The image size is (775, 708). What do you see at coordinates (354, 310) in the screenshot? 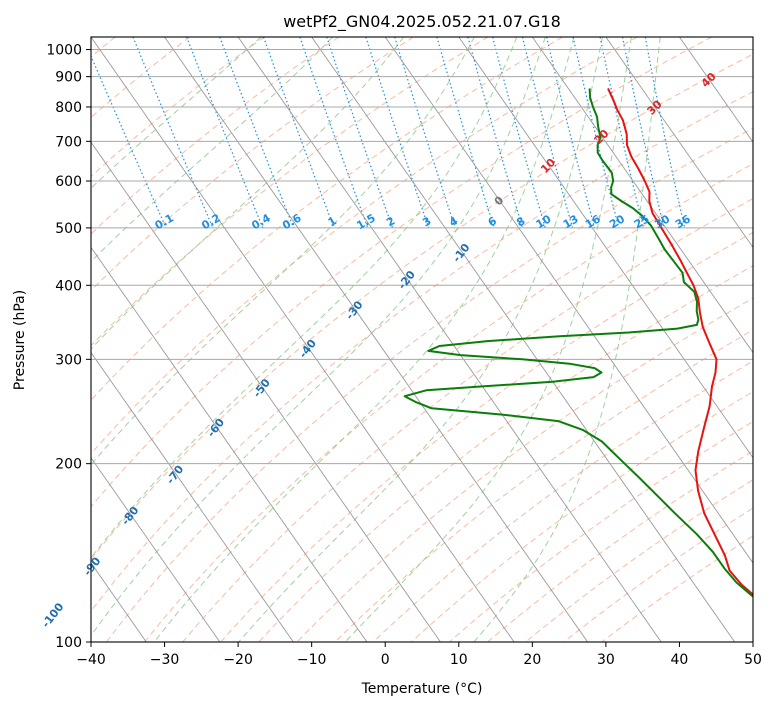
I see `moist-adiabat-label: -30` at bounding box center [354, 310].